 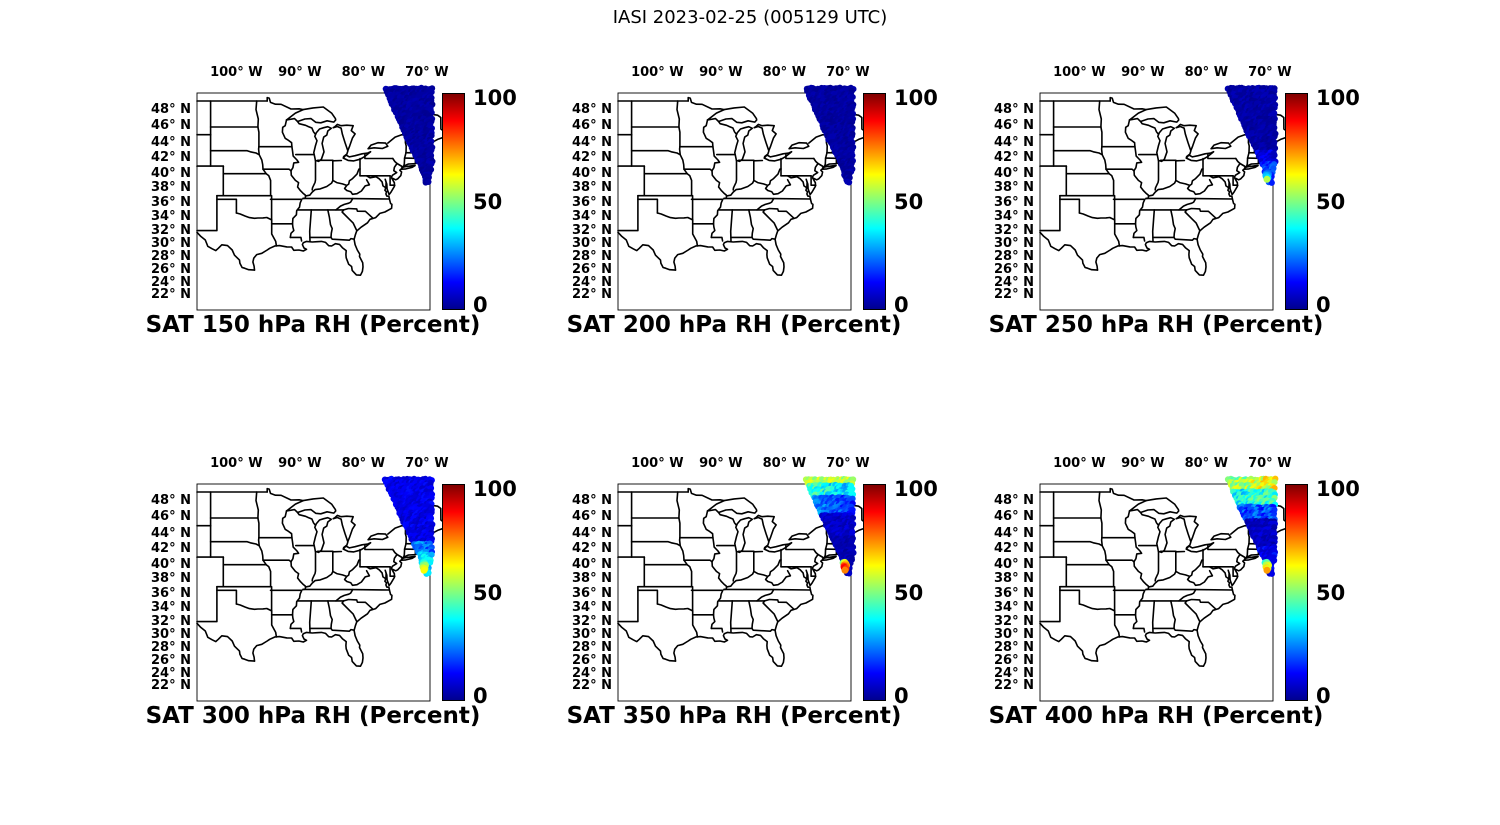 What do you see at coordinates (171, 533) in the screenshot?
I see `lat-tick-label: 44° N` at bounding box center [171, 533].